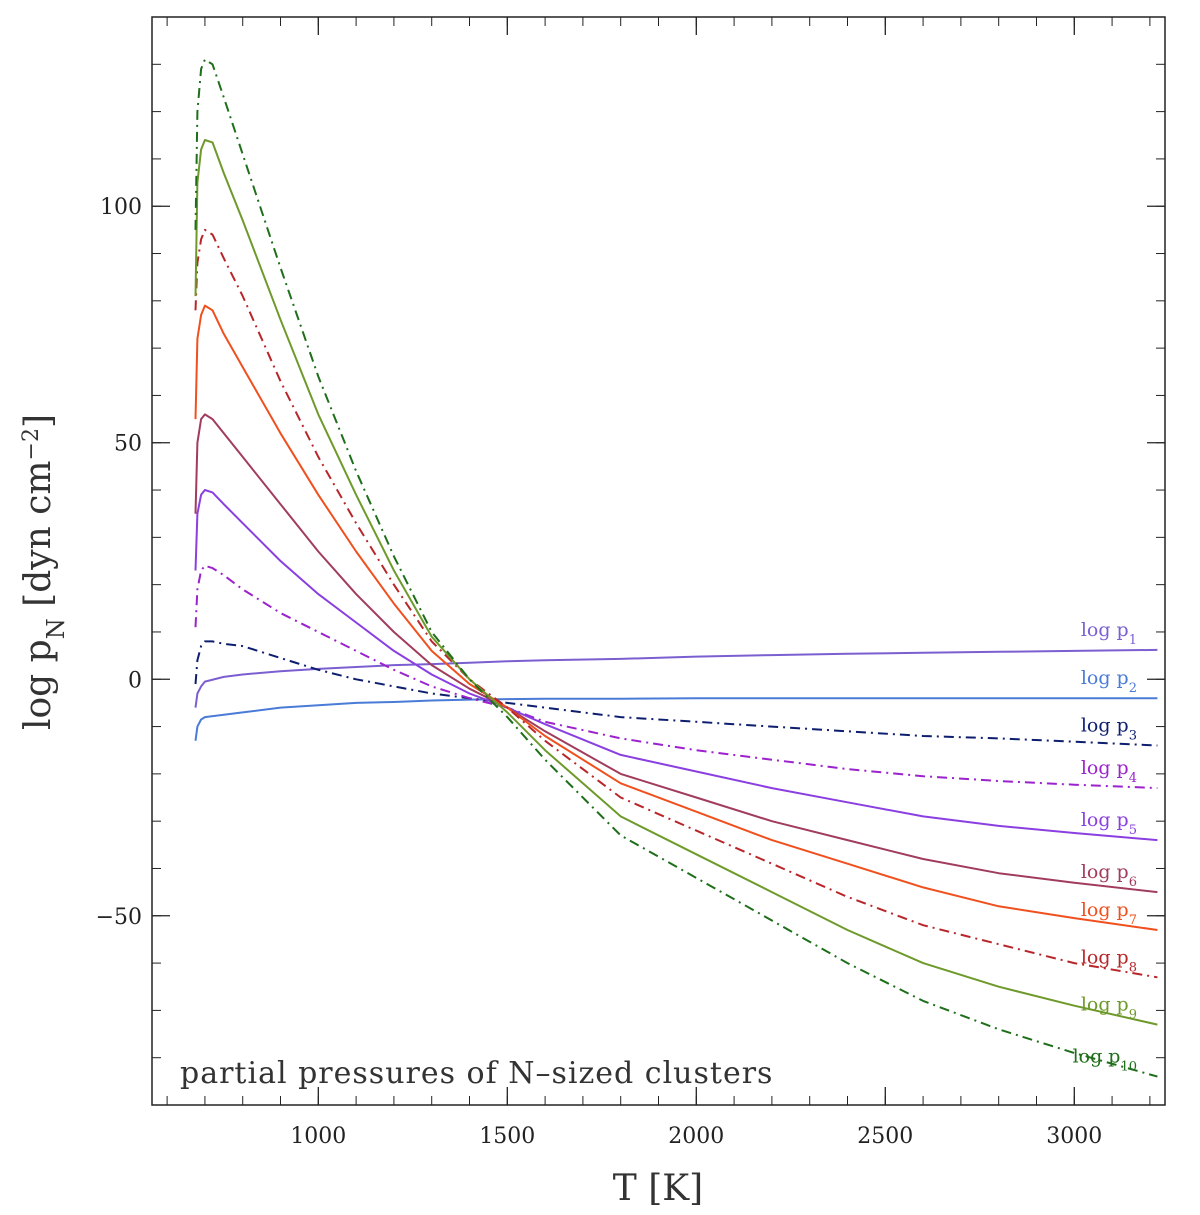  What do you see at coordinates (1133, 919) in the screenshot?
I see `series-label-sub: 7` at bounding box center [1133, 919].